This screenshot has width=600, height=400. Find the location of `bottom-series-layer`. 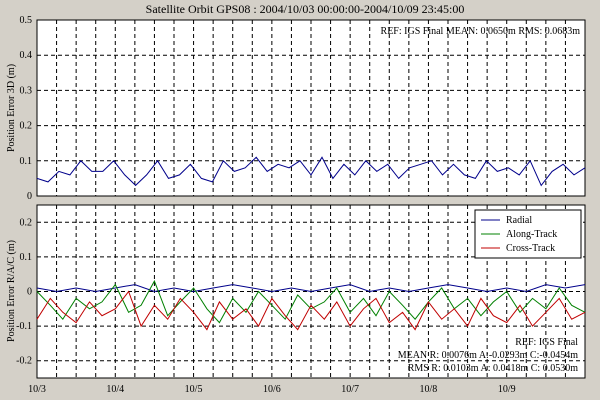

bottom-series-layer is located at coordinates (311, 305).